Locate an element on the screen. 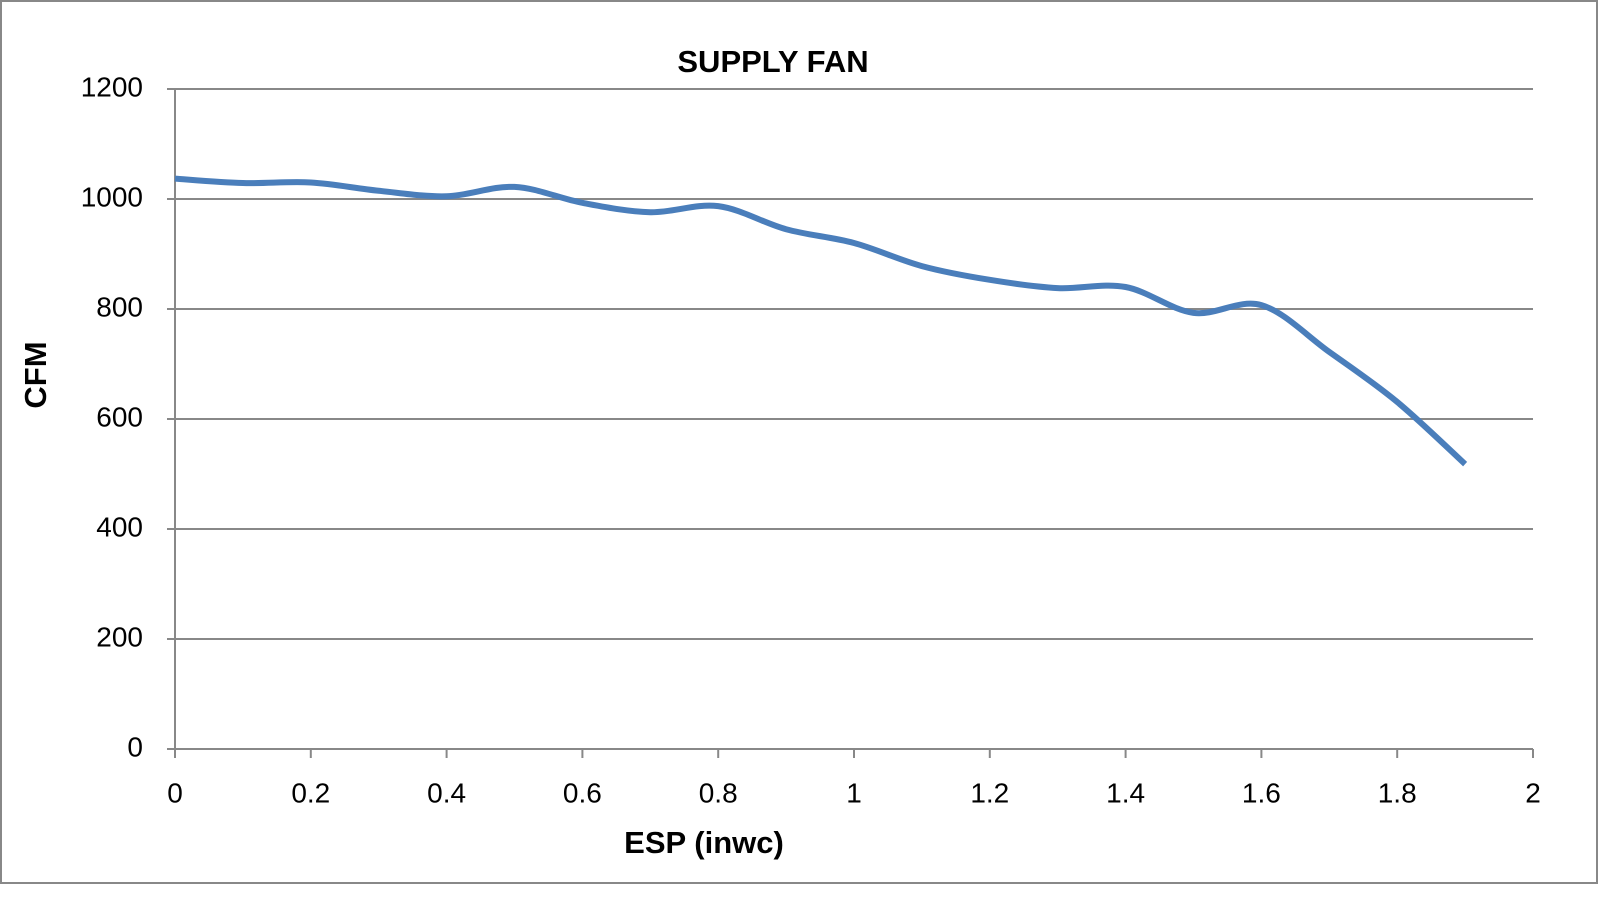  x-tick-label: 0.6 is located at coordinates (582, 792).